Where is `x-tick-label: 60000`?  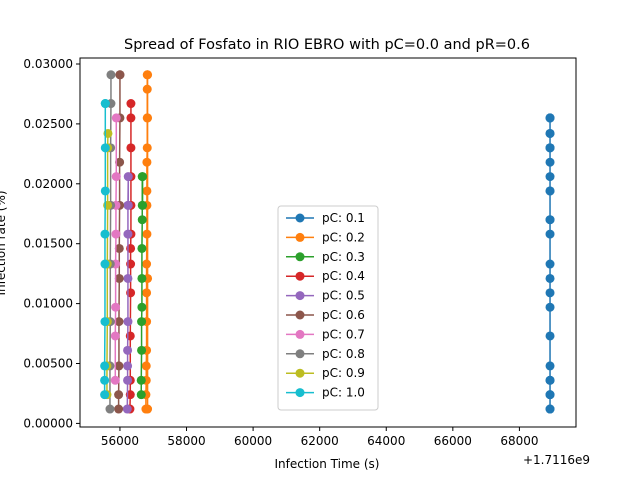
x-tick-label: 60000 is located at coordinates (253, 441).